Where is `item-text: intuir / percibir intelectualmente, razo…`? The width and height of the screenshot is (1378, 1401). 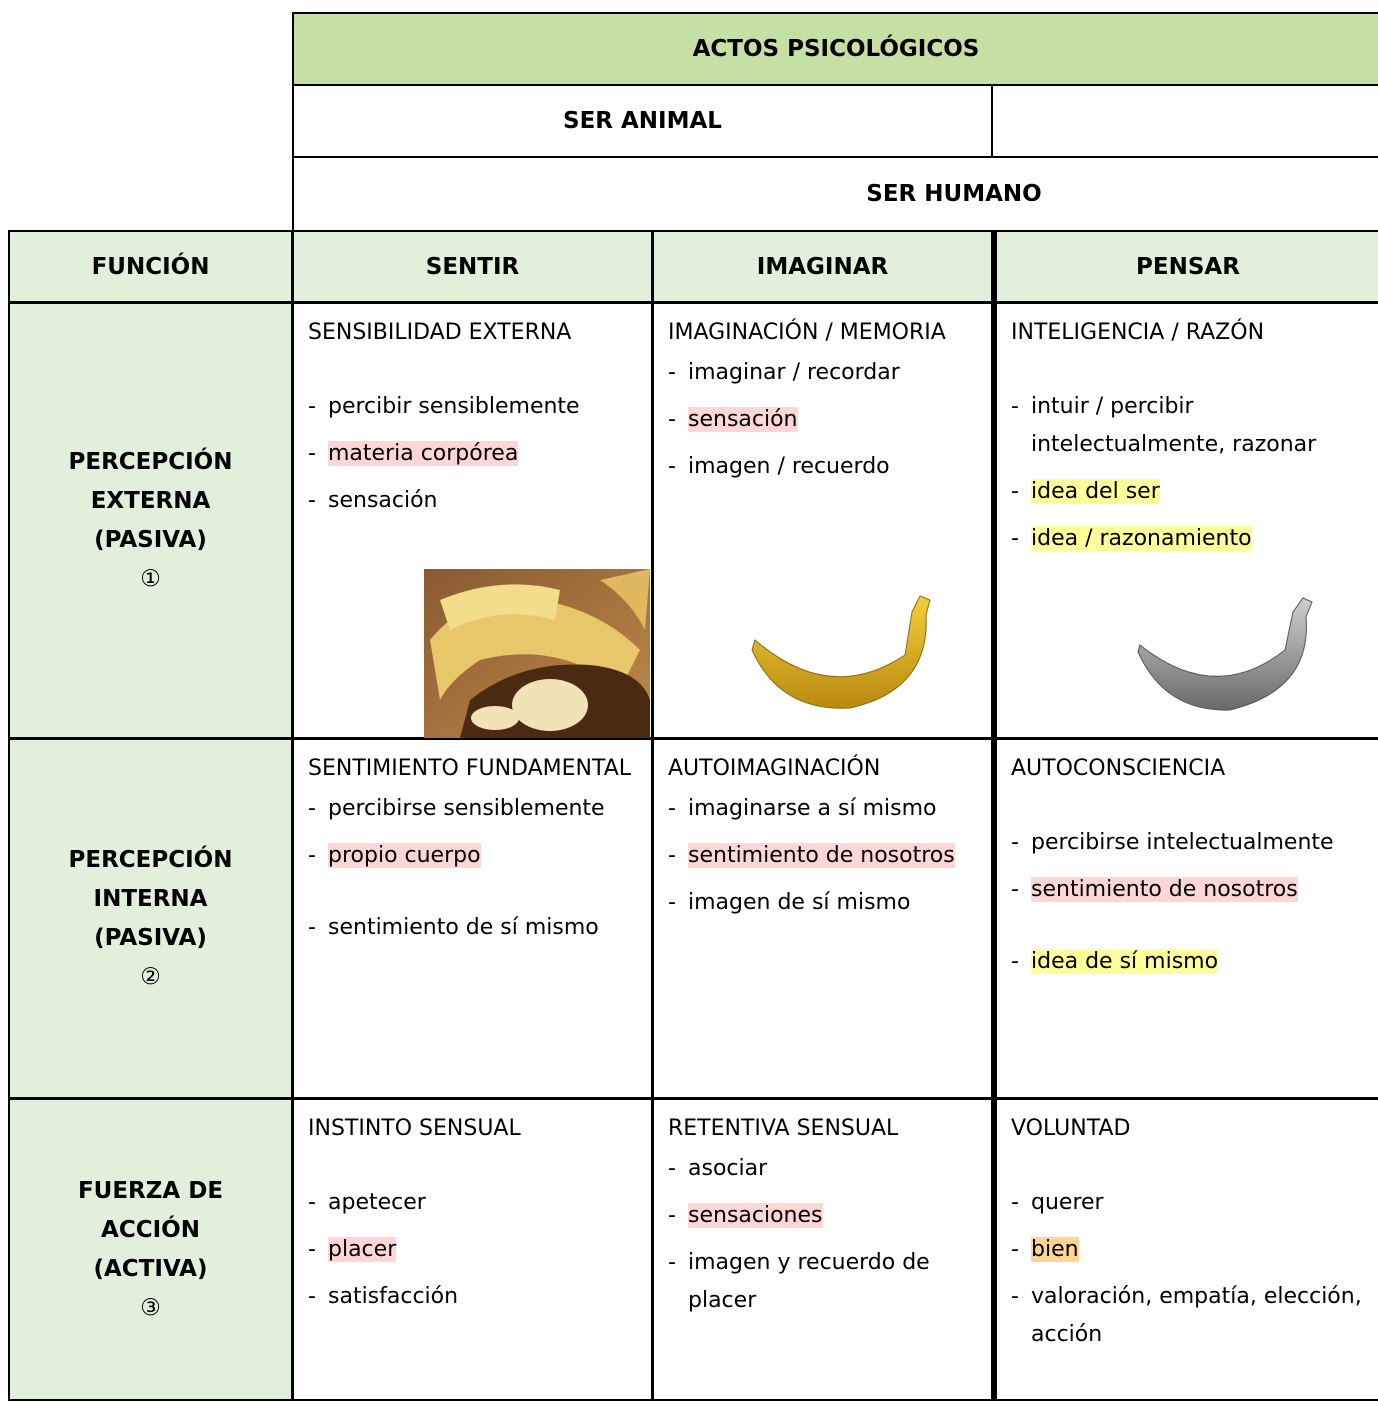
item-text: intuir / percibir intelectualmente, razo… is located at coordinates (1174, 425).